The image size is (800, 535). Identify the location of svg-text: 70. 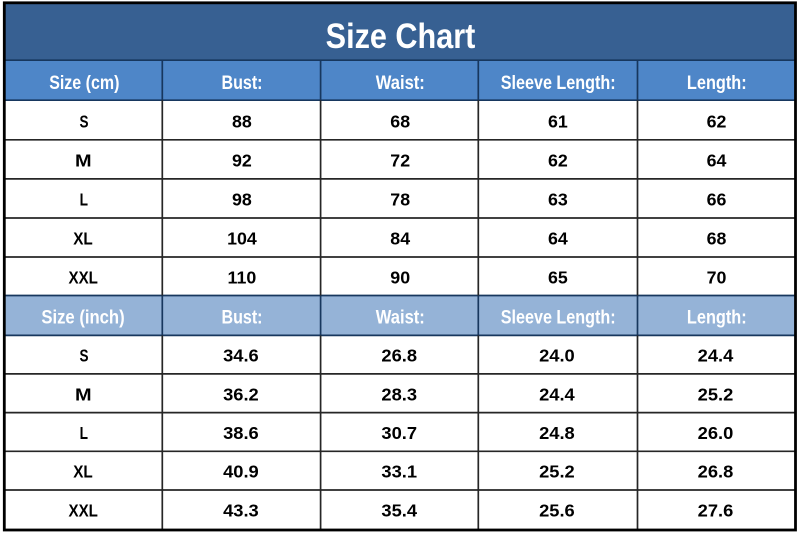
(717, 278).